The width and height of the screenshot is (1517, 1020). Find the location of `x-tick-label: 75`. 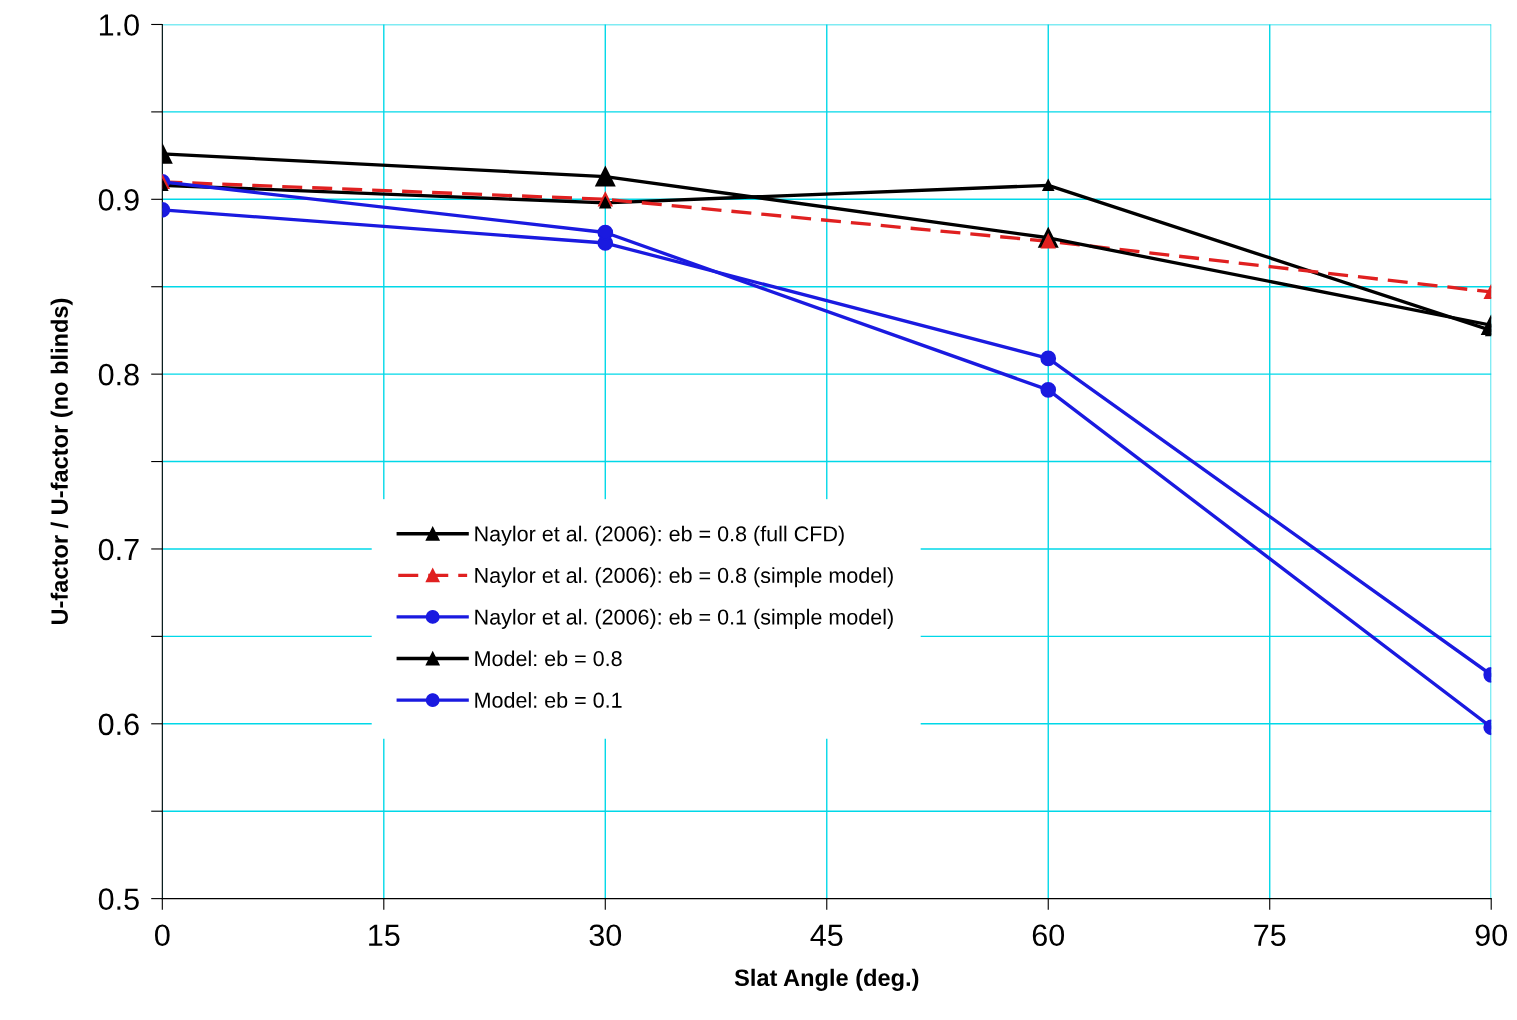

x-tick-label: 75 is located at coordinates (1270, 935).